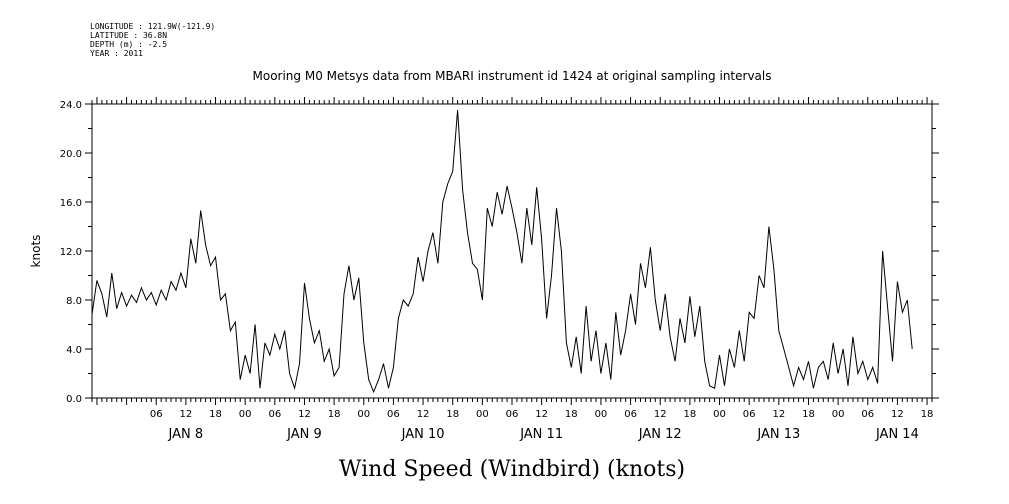 The image size is (1009, 504). Describe the element at coordinates (512, 469) in the screenshot. I see `x-axis-label: Wind Speed (Windbird) (knots)` at that location.